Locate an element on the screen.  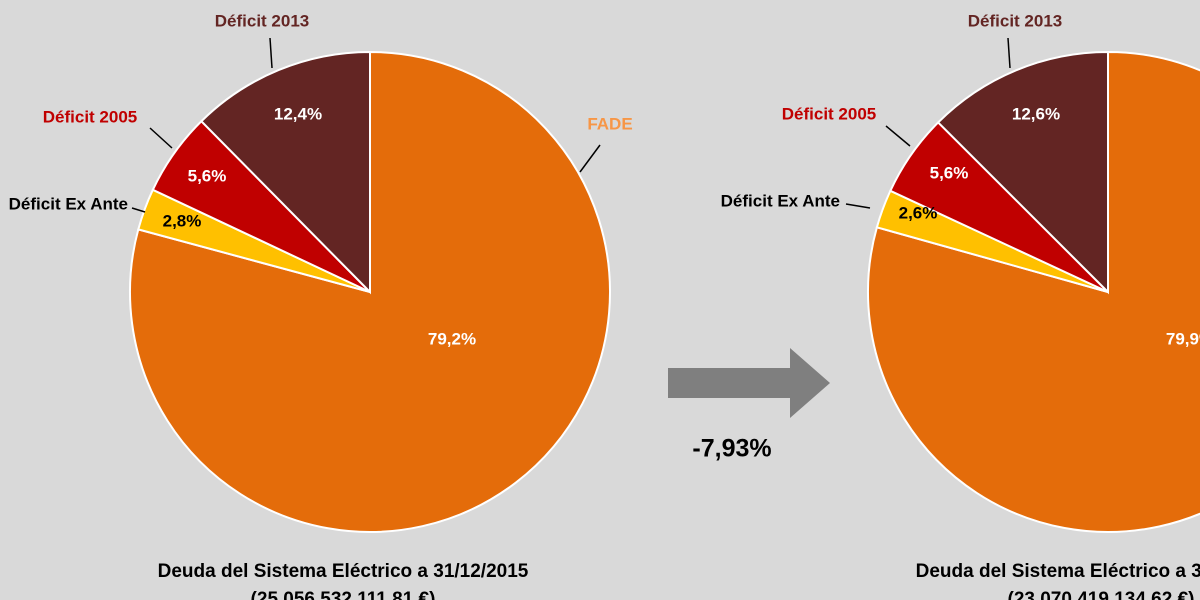
value-label: 79,2% is located at coordinates (452, 338).